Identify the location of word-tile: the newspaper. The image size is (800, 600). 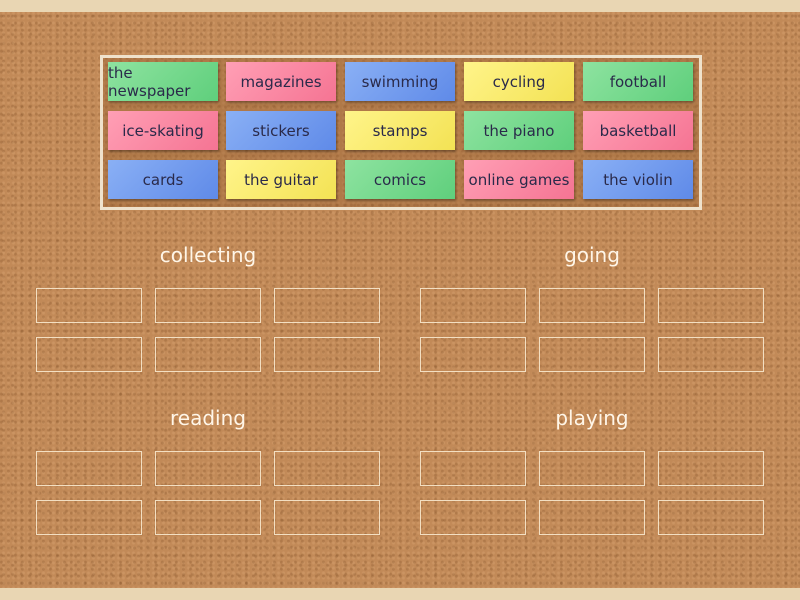
(163, 81).